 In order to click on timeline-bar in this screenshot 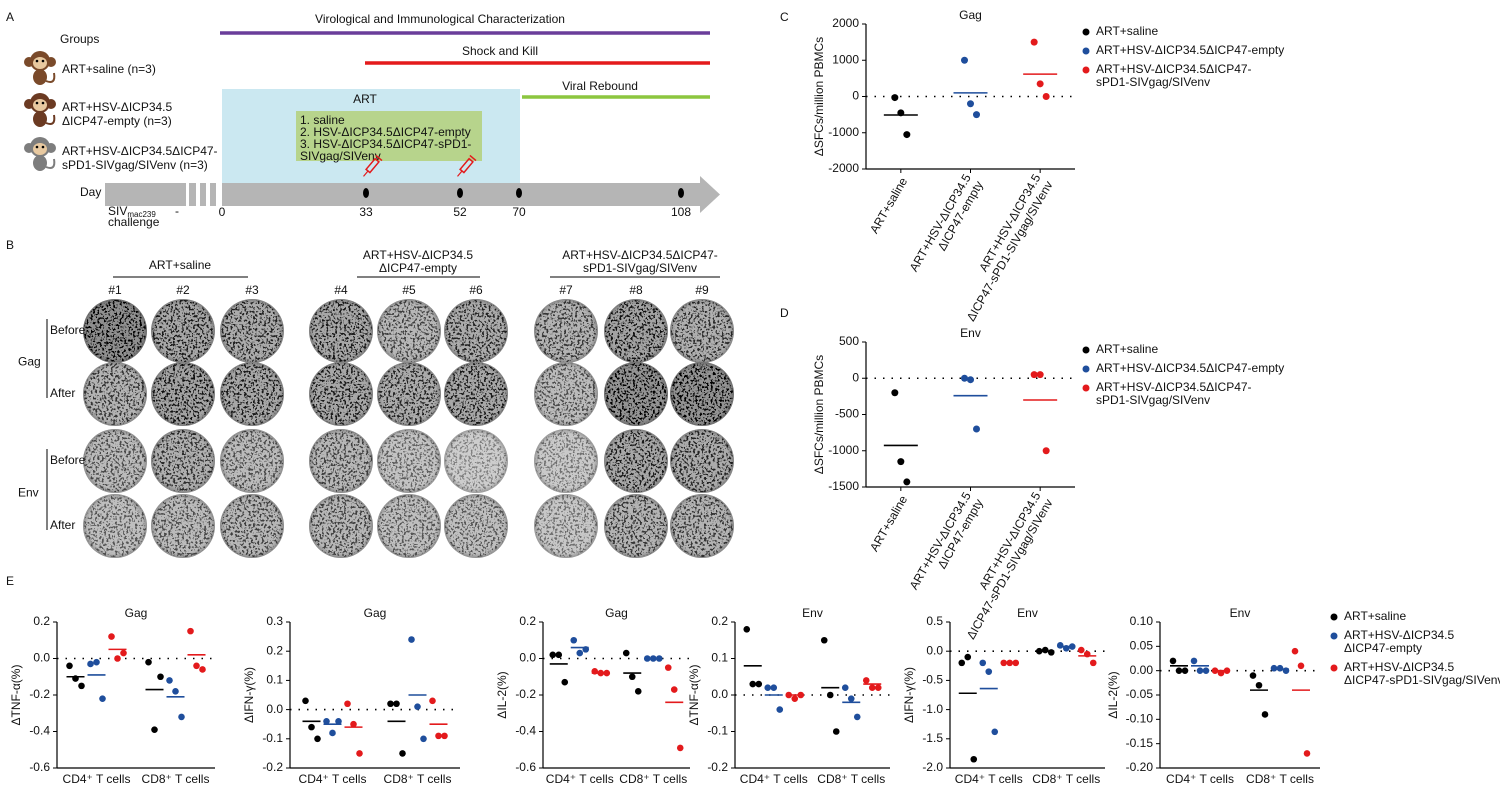, I will do `click(145, 194)`.